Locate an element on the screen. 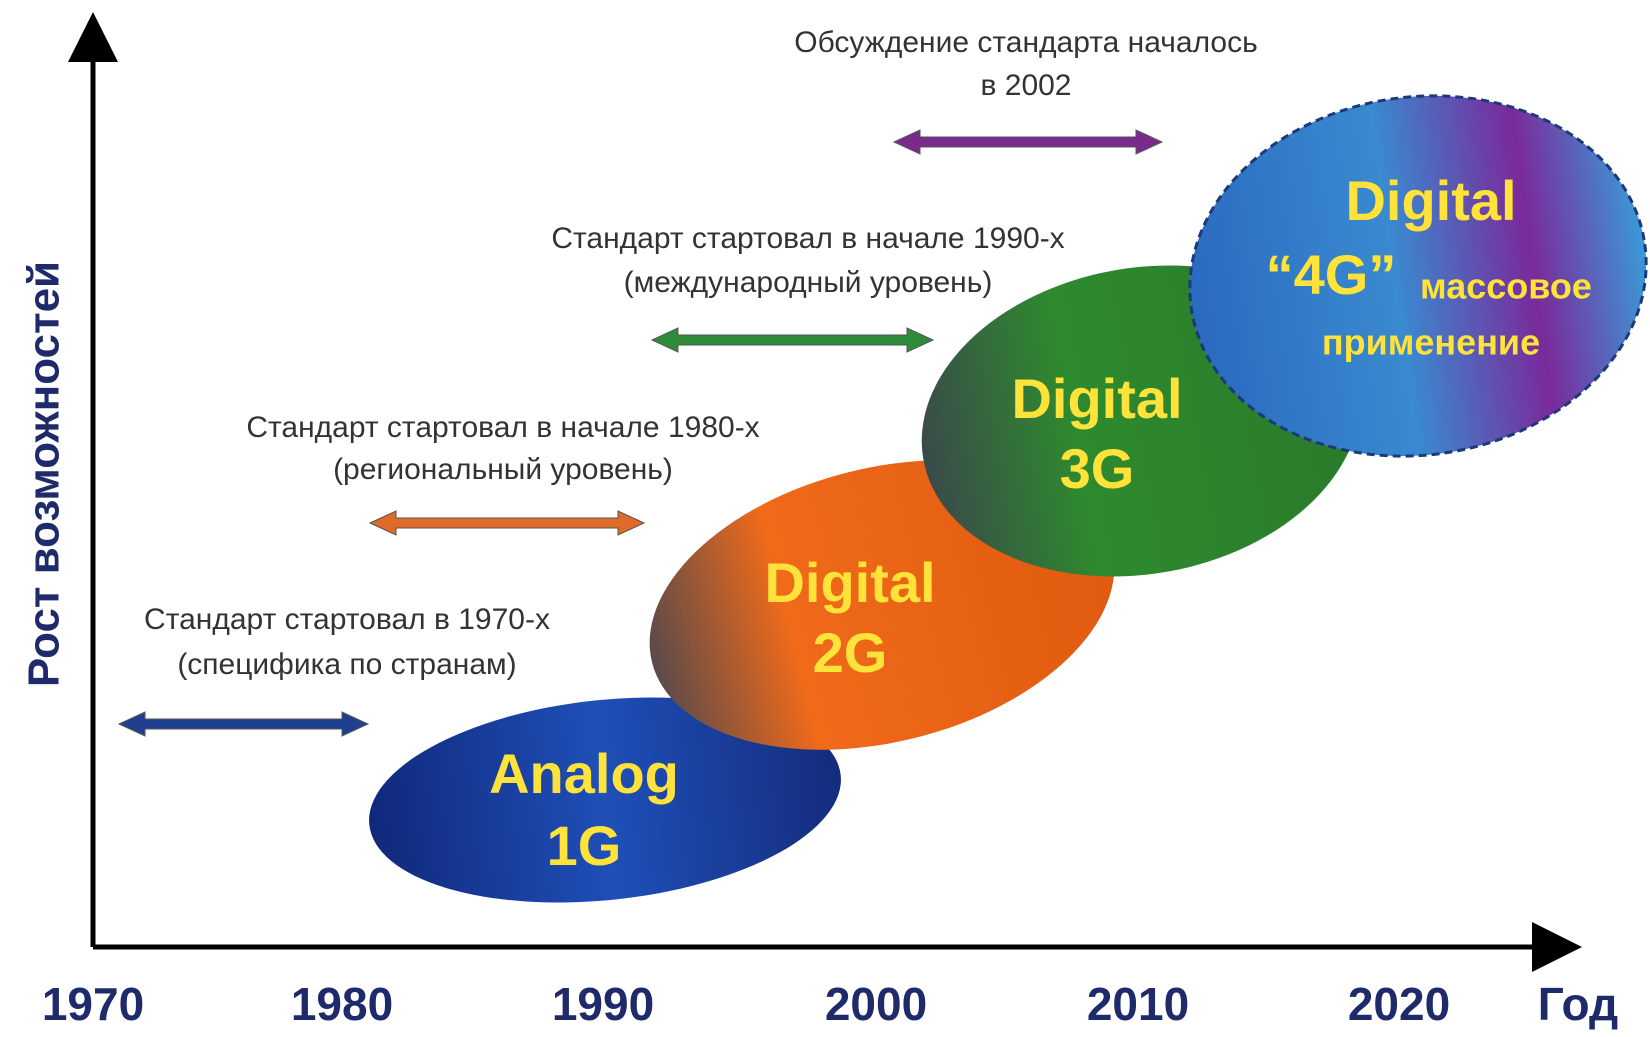 The height and width of the screenshot is (1037, 1650). generation-label: 3G is located at coordinates (1097, 468).